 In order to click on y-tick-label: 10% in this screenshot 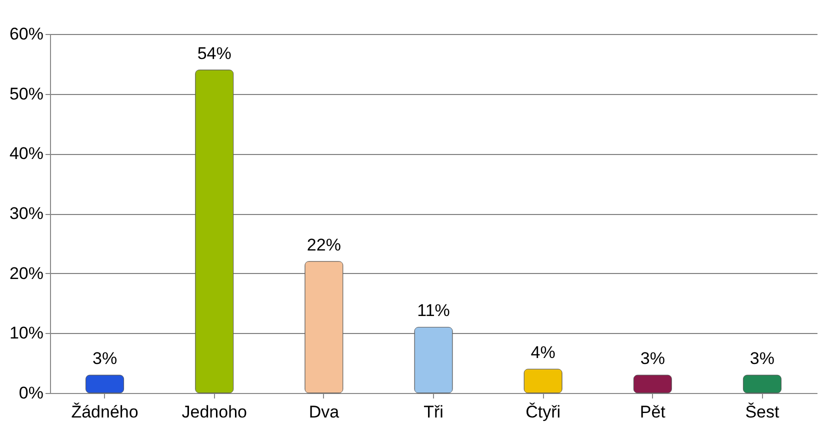, I will do `click(26, 333)`.